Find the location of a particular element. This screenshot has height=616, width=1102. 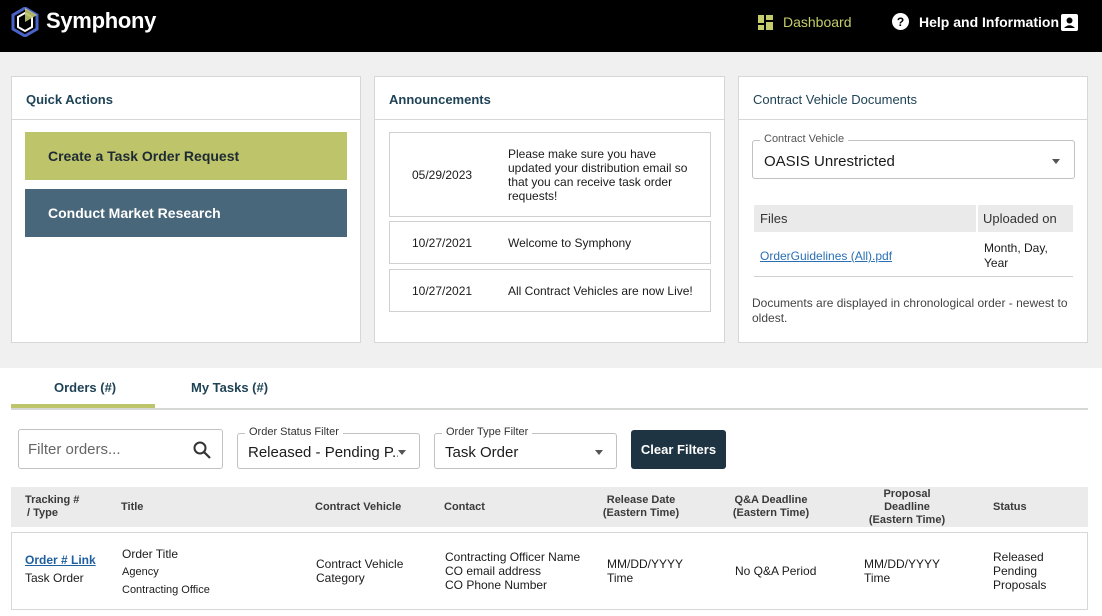

order-link: Order # Link is located at coordinates (60, 560).